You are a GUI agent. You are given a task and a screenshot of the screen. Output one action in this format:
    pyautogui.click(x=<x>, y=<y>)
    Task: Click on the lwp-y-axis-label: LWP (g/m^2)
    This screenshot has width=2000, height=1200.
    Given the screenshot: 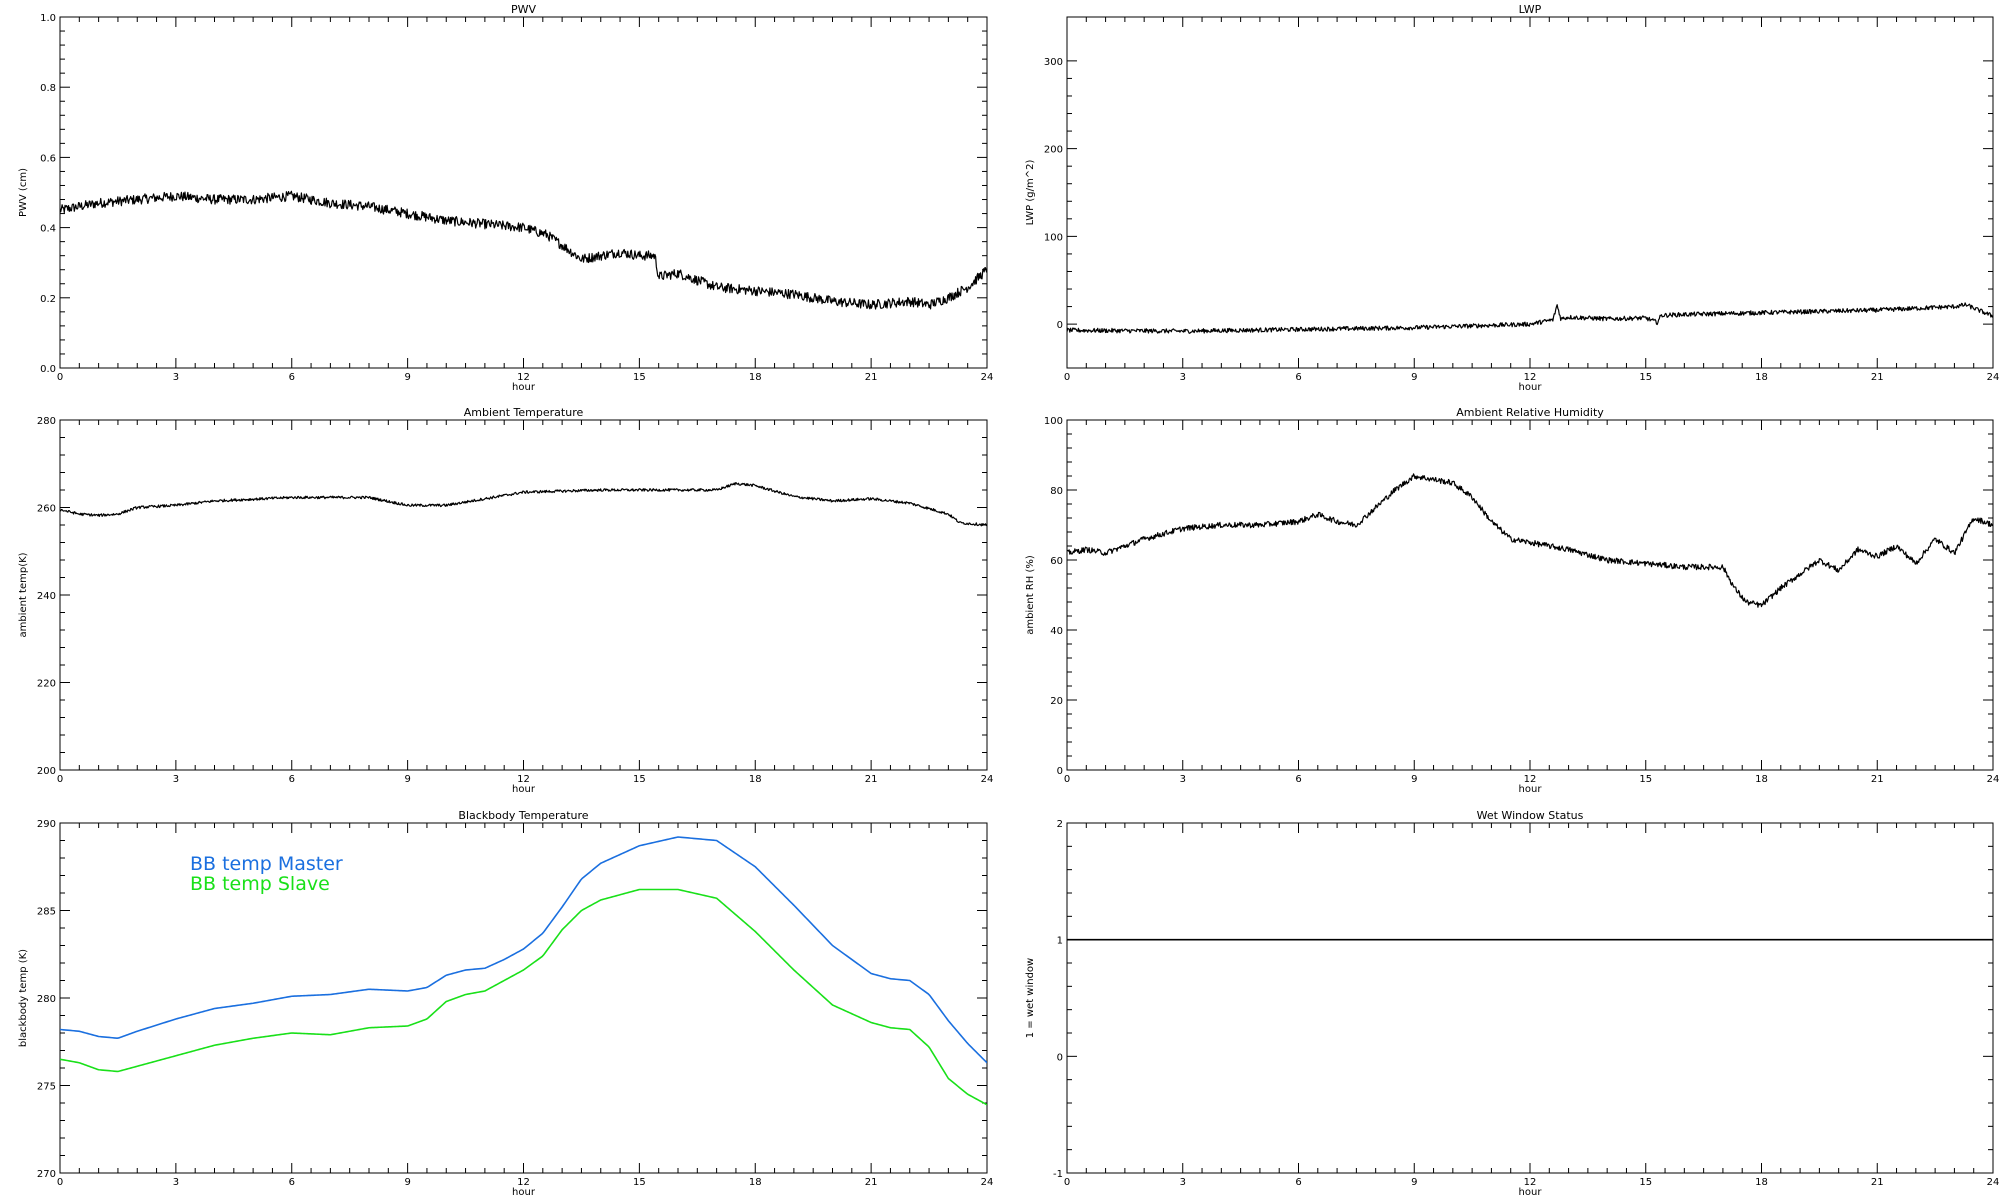 What is the action you would take?
    pyautogui.click(x=1030, y=193)
    